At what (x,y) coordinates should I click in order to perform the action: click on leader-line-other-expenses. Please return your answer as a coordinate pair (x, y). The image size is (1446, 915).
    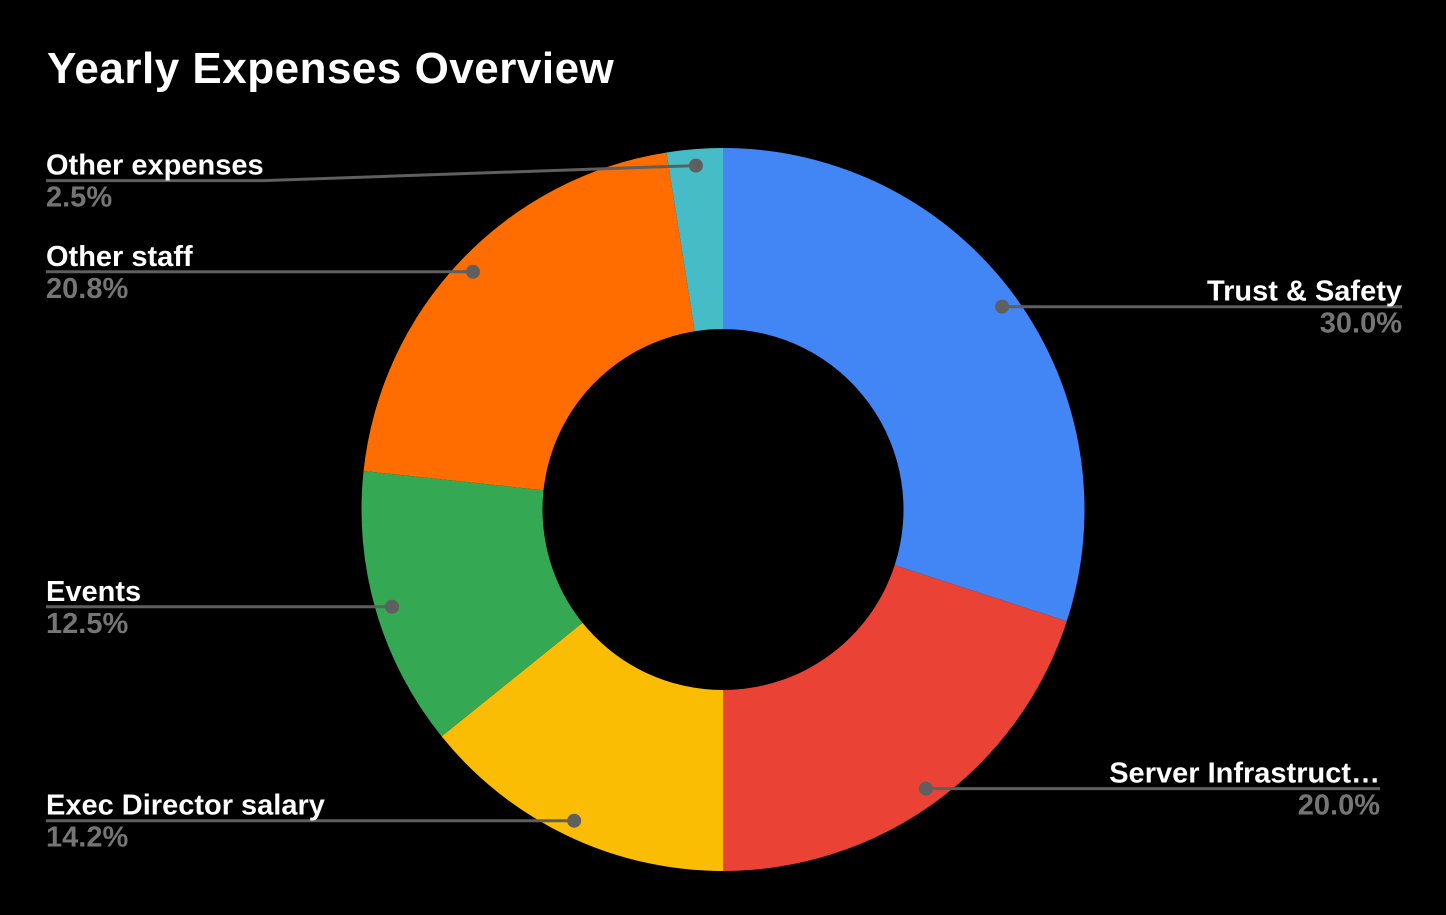
    Looking at the image, I should click on (371, 173).